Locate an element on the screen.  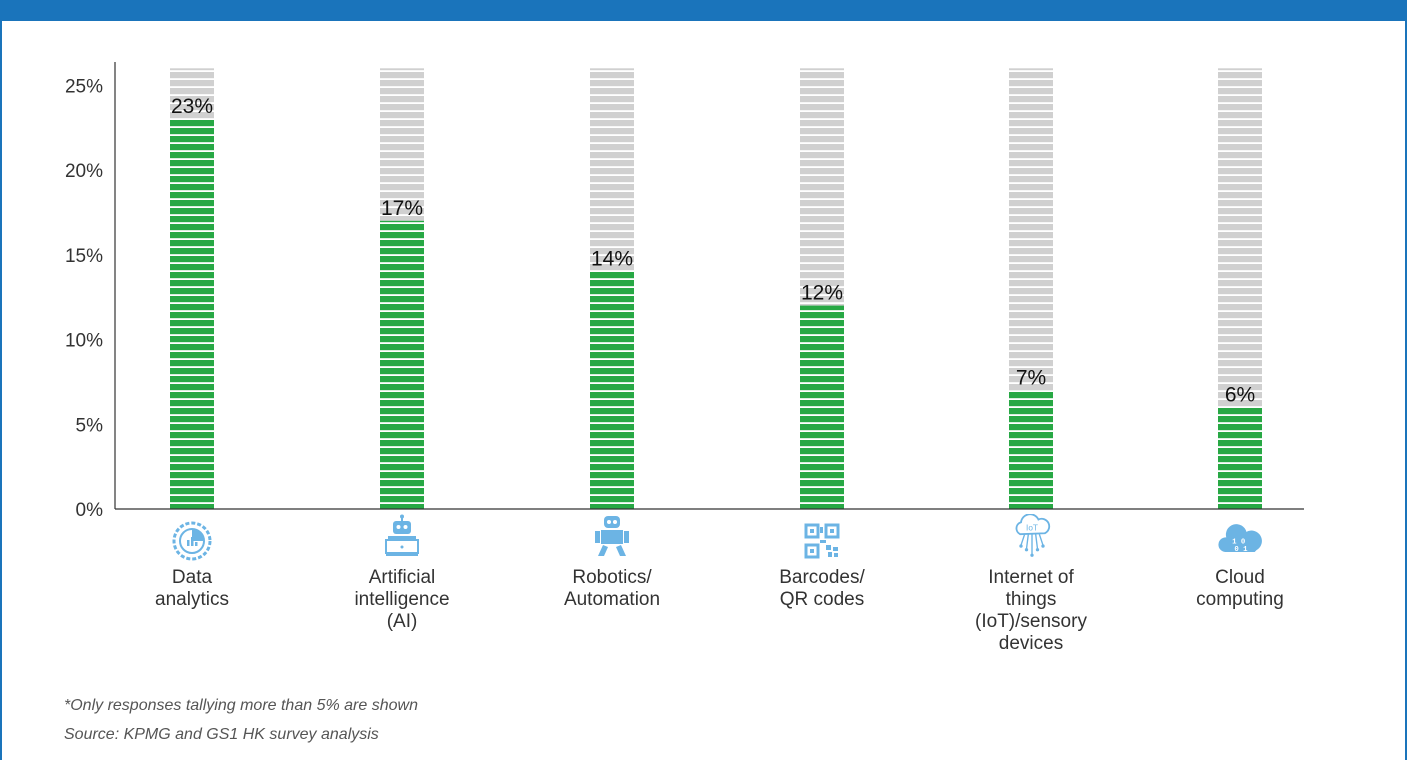
y-tick-label: 10% is located at coordinates (84, 341).